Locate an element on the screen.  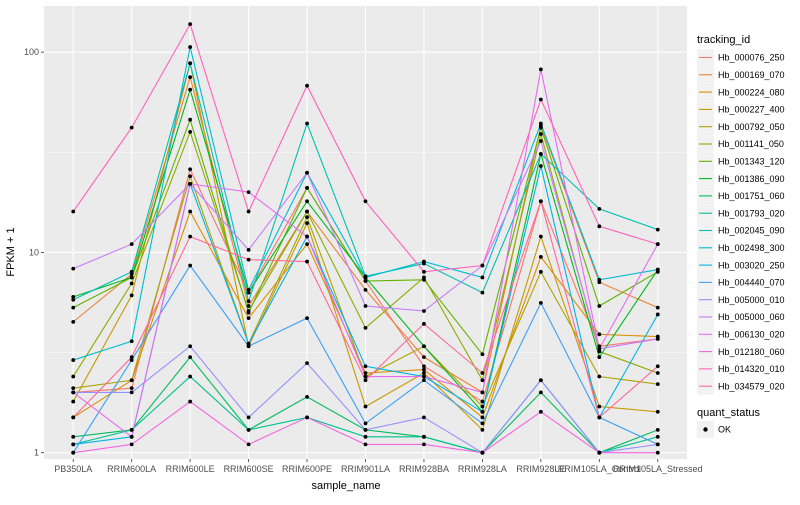
legend-label-status-ok: OK is located at coordinates (724, 430).